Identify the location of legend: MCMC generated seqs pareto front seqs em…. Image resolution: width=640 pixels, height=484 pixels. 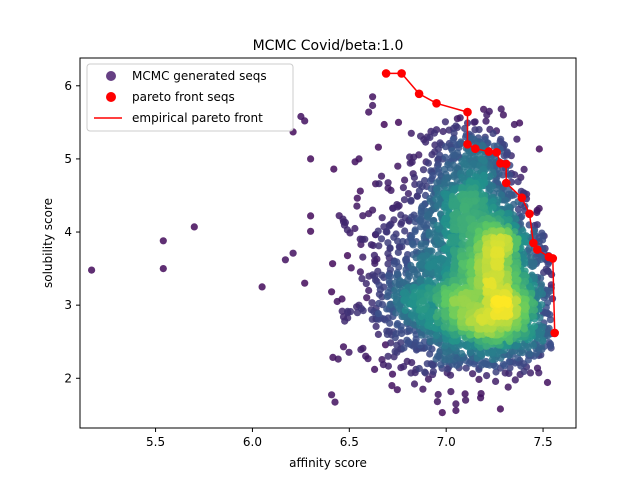
(190, 97).